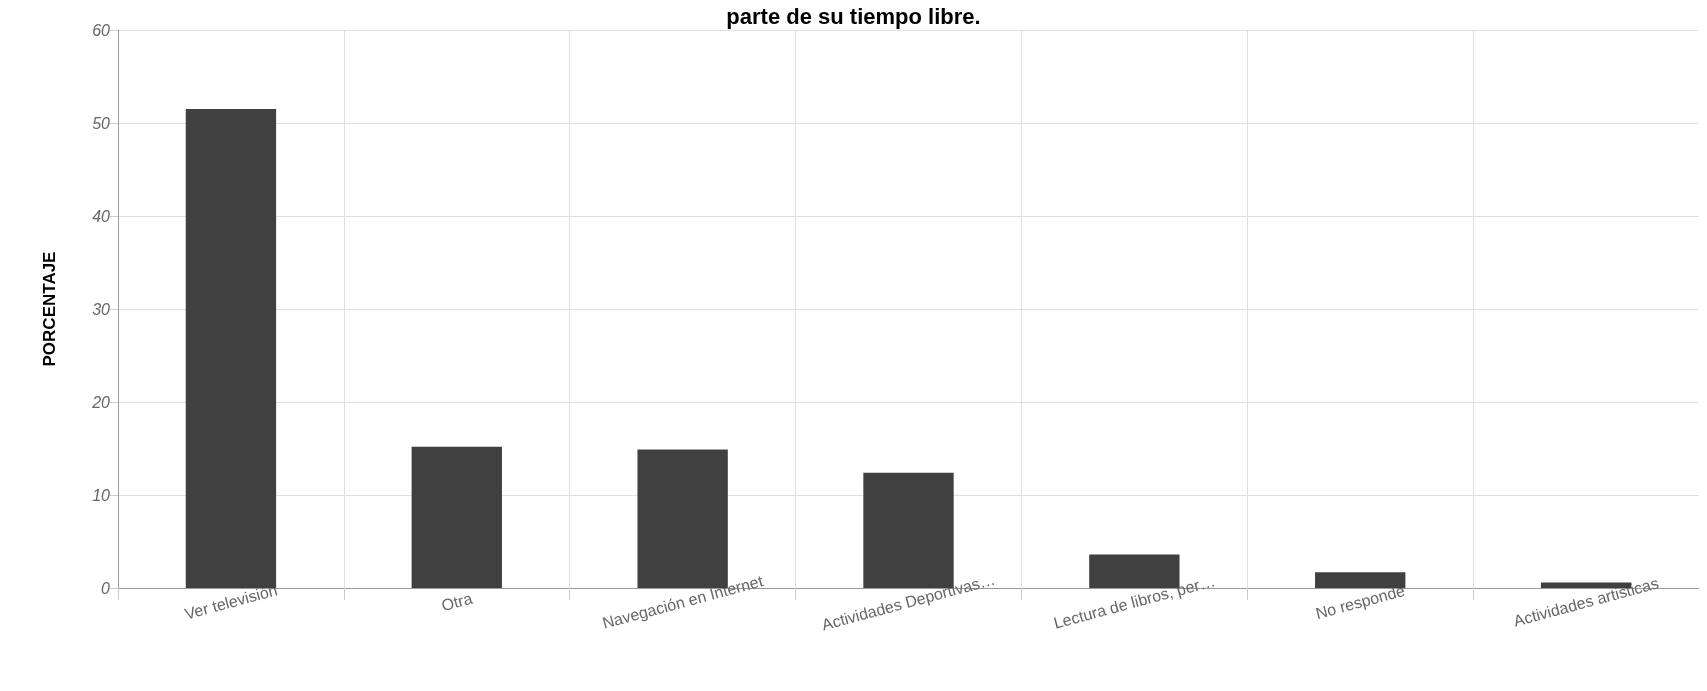 This screenshot has width=1707, height=691. Describe the element at coordinates (101, 309) in the screenshot. I see `y-tick-label: 30` at that location.